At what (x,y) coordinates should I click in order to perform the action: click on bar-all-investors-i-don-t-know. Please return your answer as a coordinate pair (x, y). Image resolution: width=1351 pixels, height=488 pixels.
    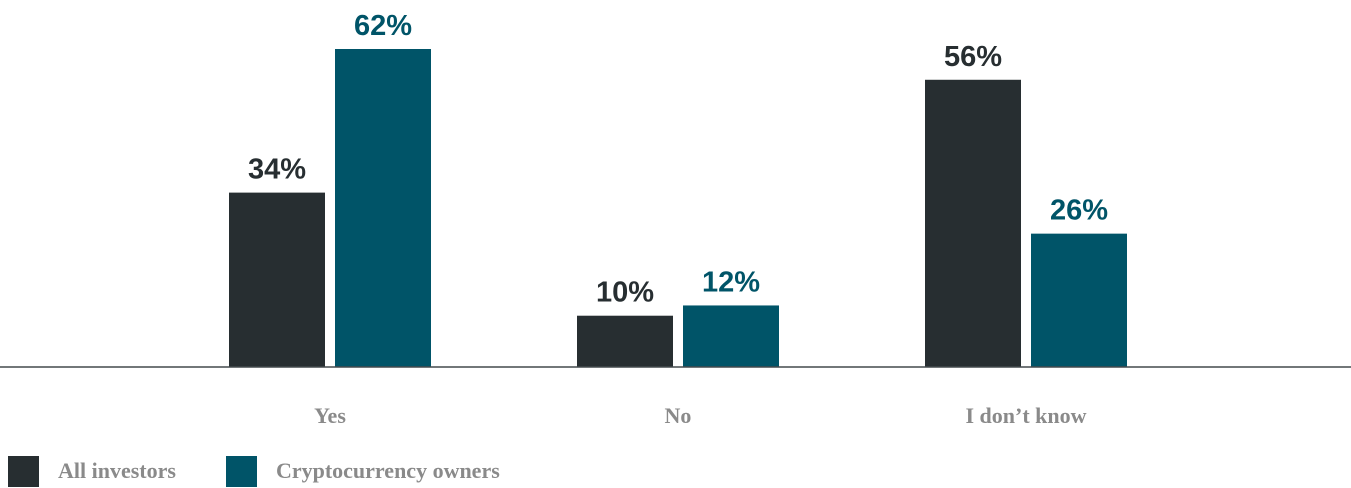
    Looking at the image, I should click on (973, 223).